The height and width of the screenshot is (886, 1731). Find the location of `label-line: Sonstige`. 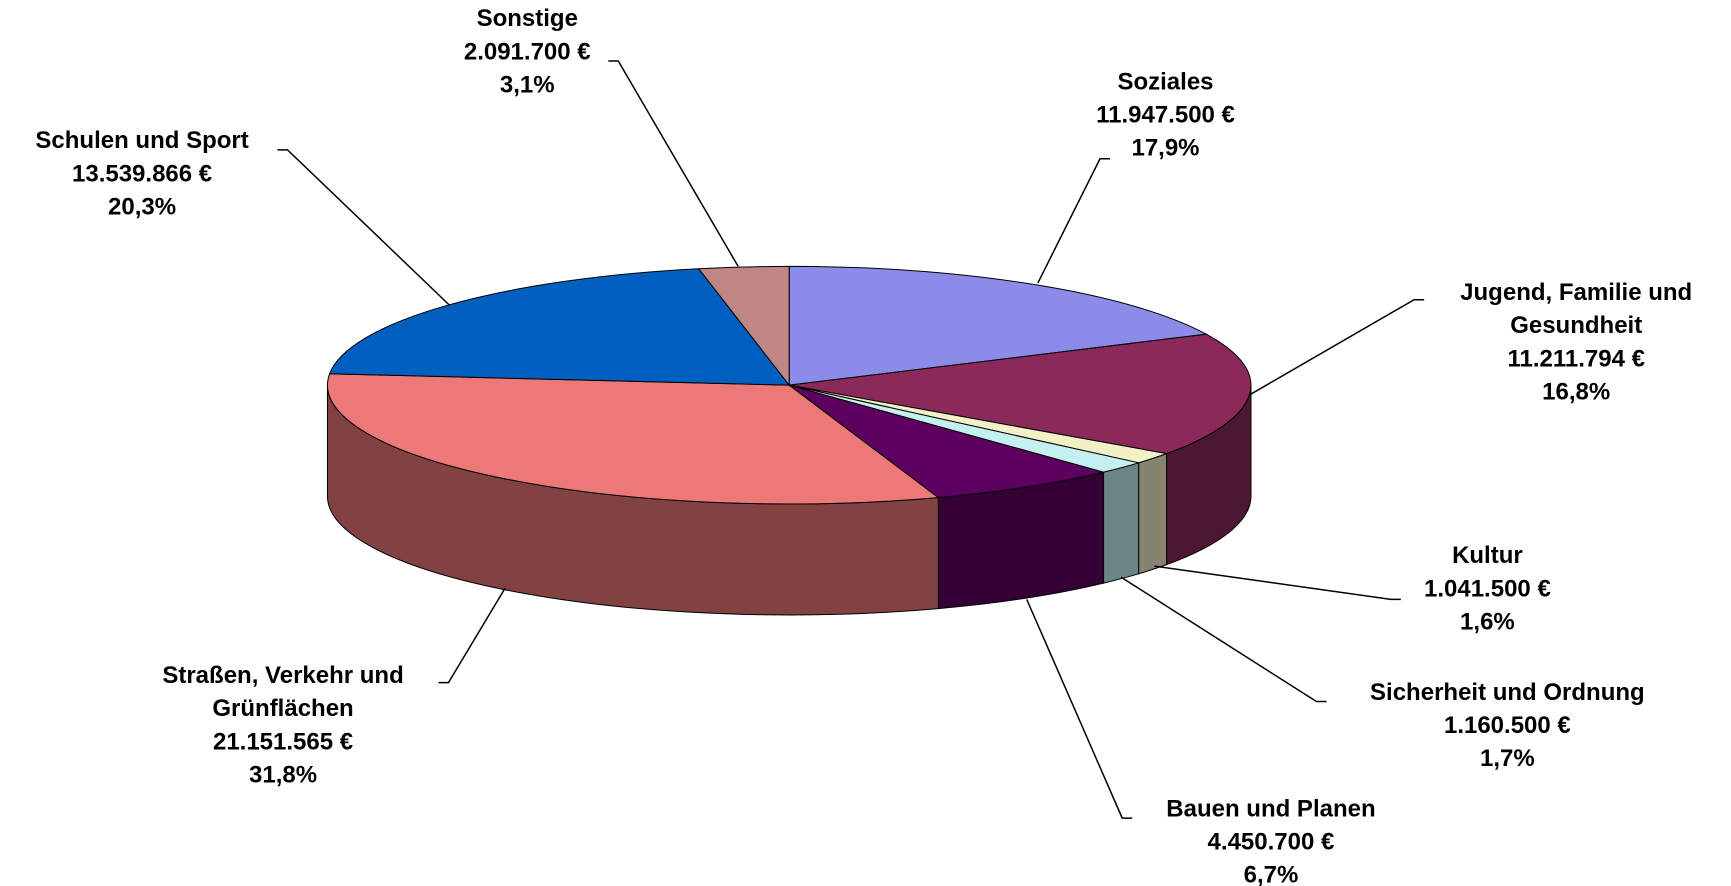

label-line: Sonstige is located at coordinates (527, 18).